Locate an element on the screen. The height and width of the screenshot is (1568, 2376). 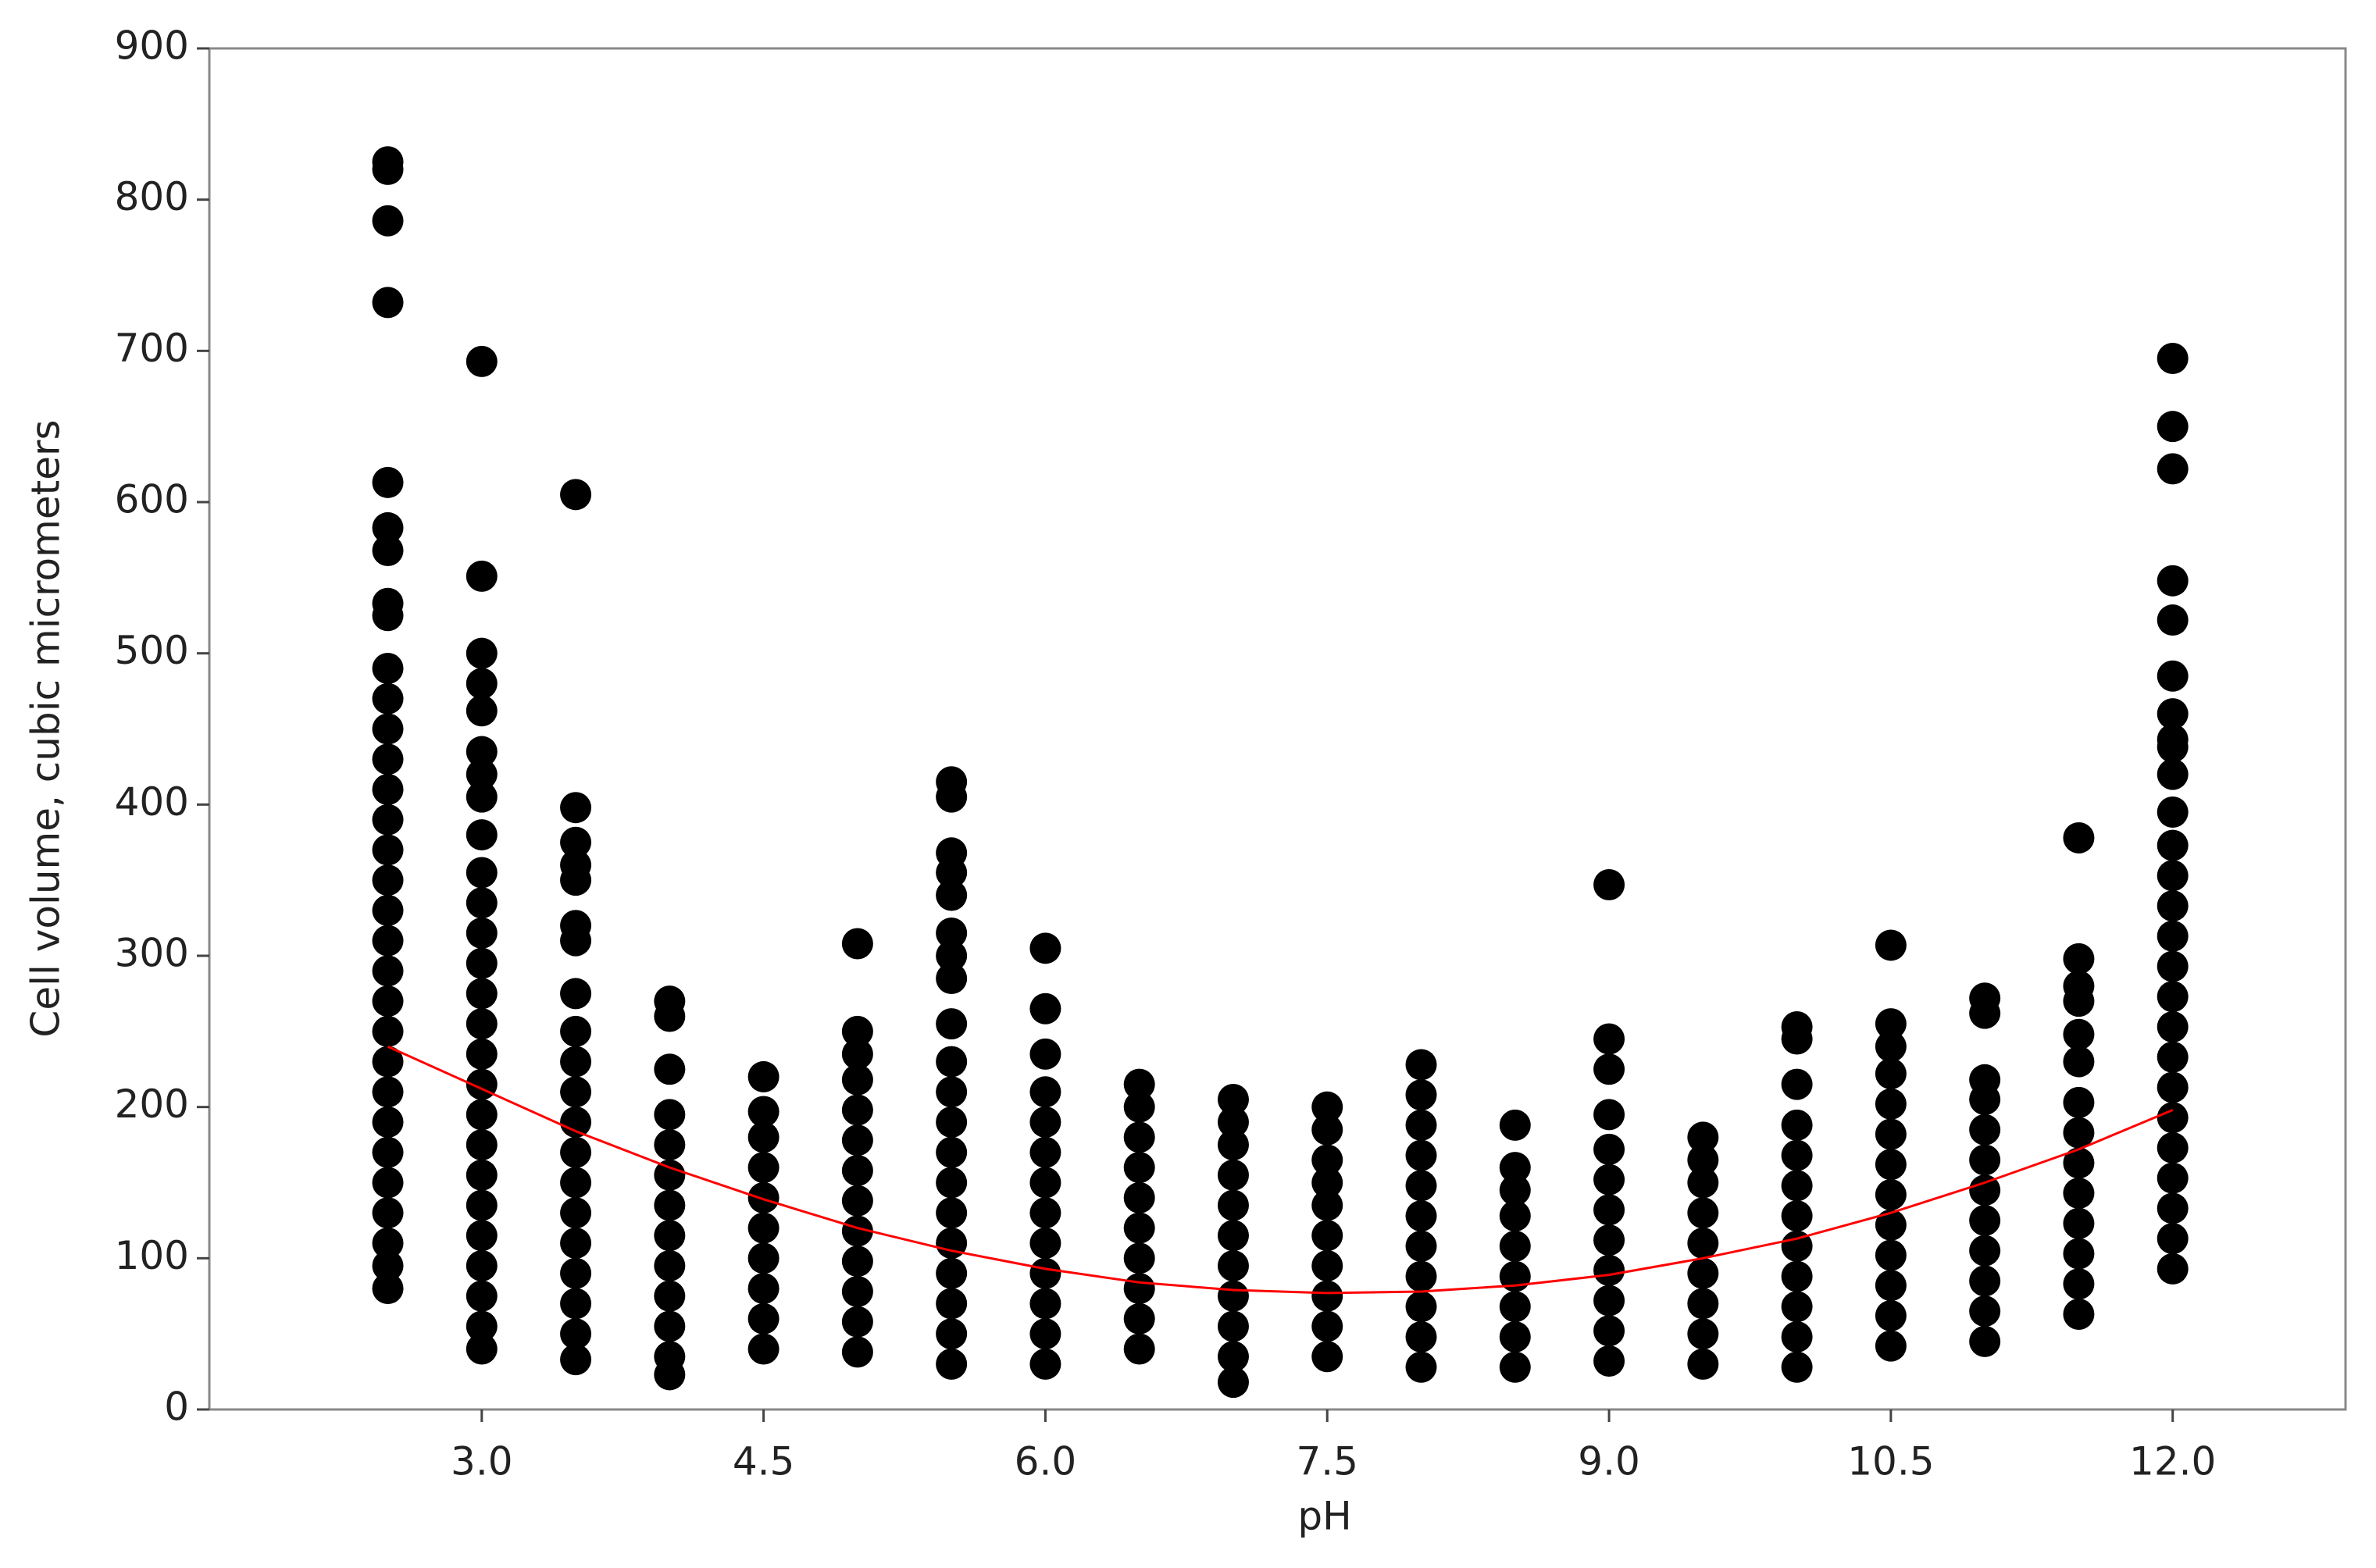
x-tick-label: 9.0 is located at coordinates (1609, 1461).